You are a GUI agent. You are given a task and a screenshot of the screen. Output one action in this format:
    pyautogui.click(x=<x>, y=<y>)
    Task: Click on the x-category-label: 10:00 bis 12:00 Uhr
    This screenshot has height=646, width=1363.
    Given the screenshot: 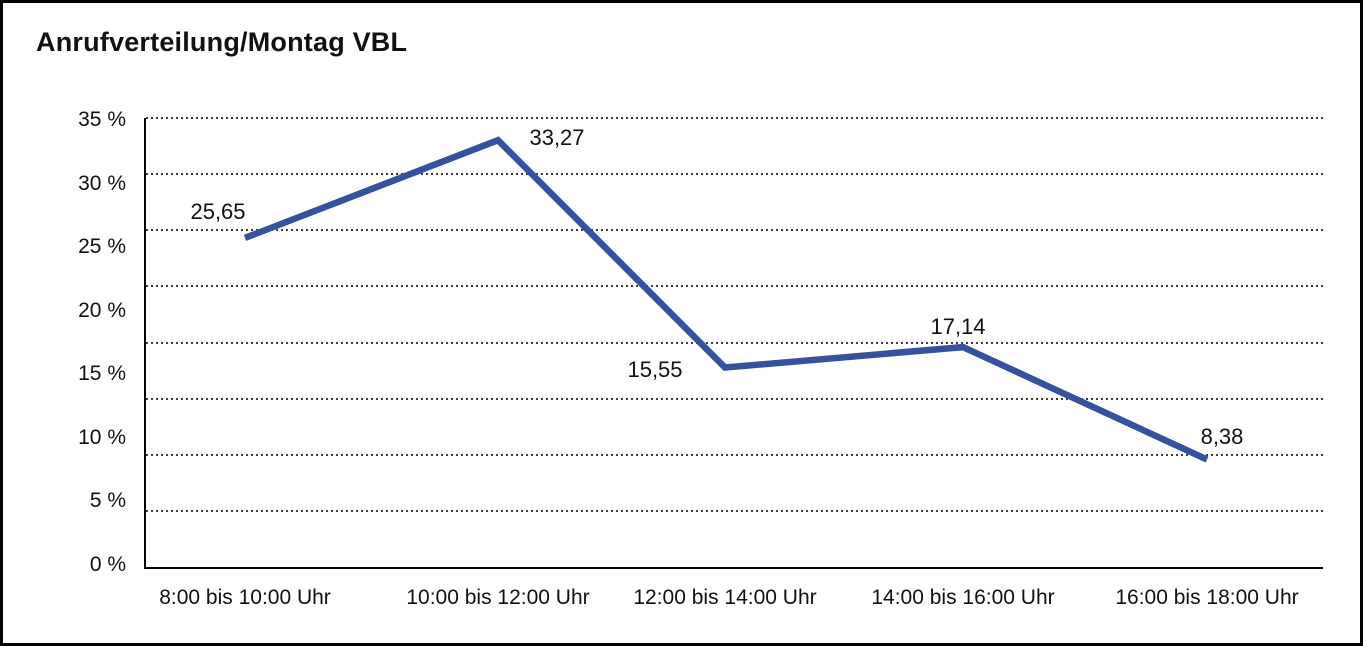 What is the action you would take?
    pyautogui.click(x=498, y=597)
    